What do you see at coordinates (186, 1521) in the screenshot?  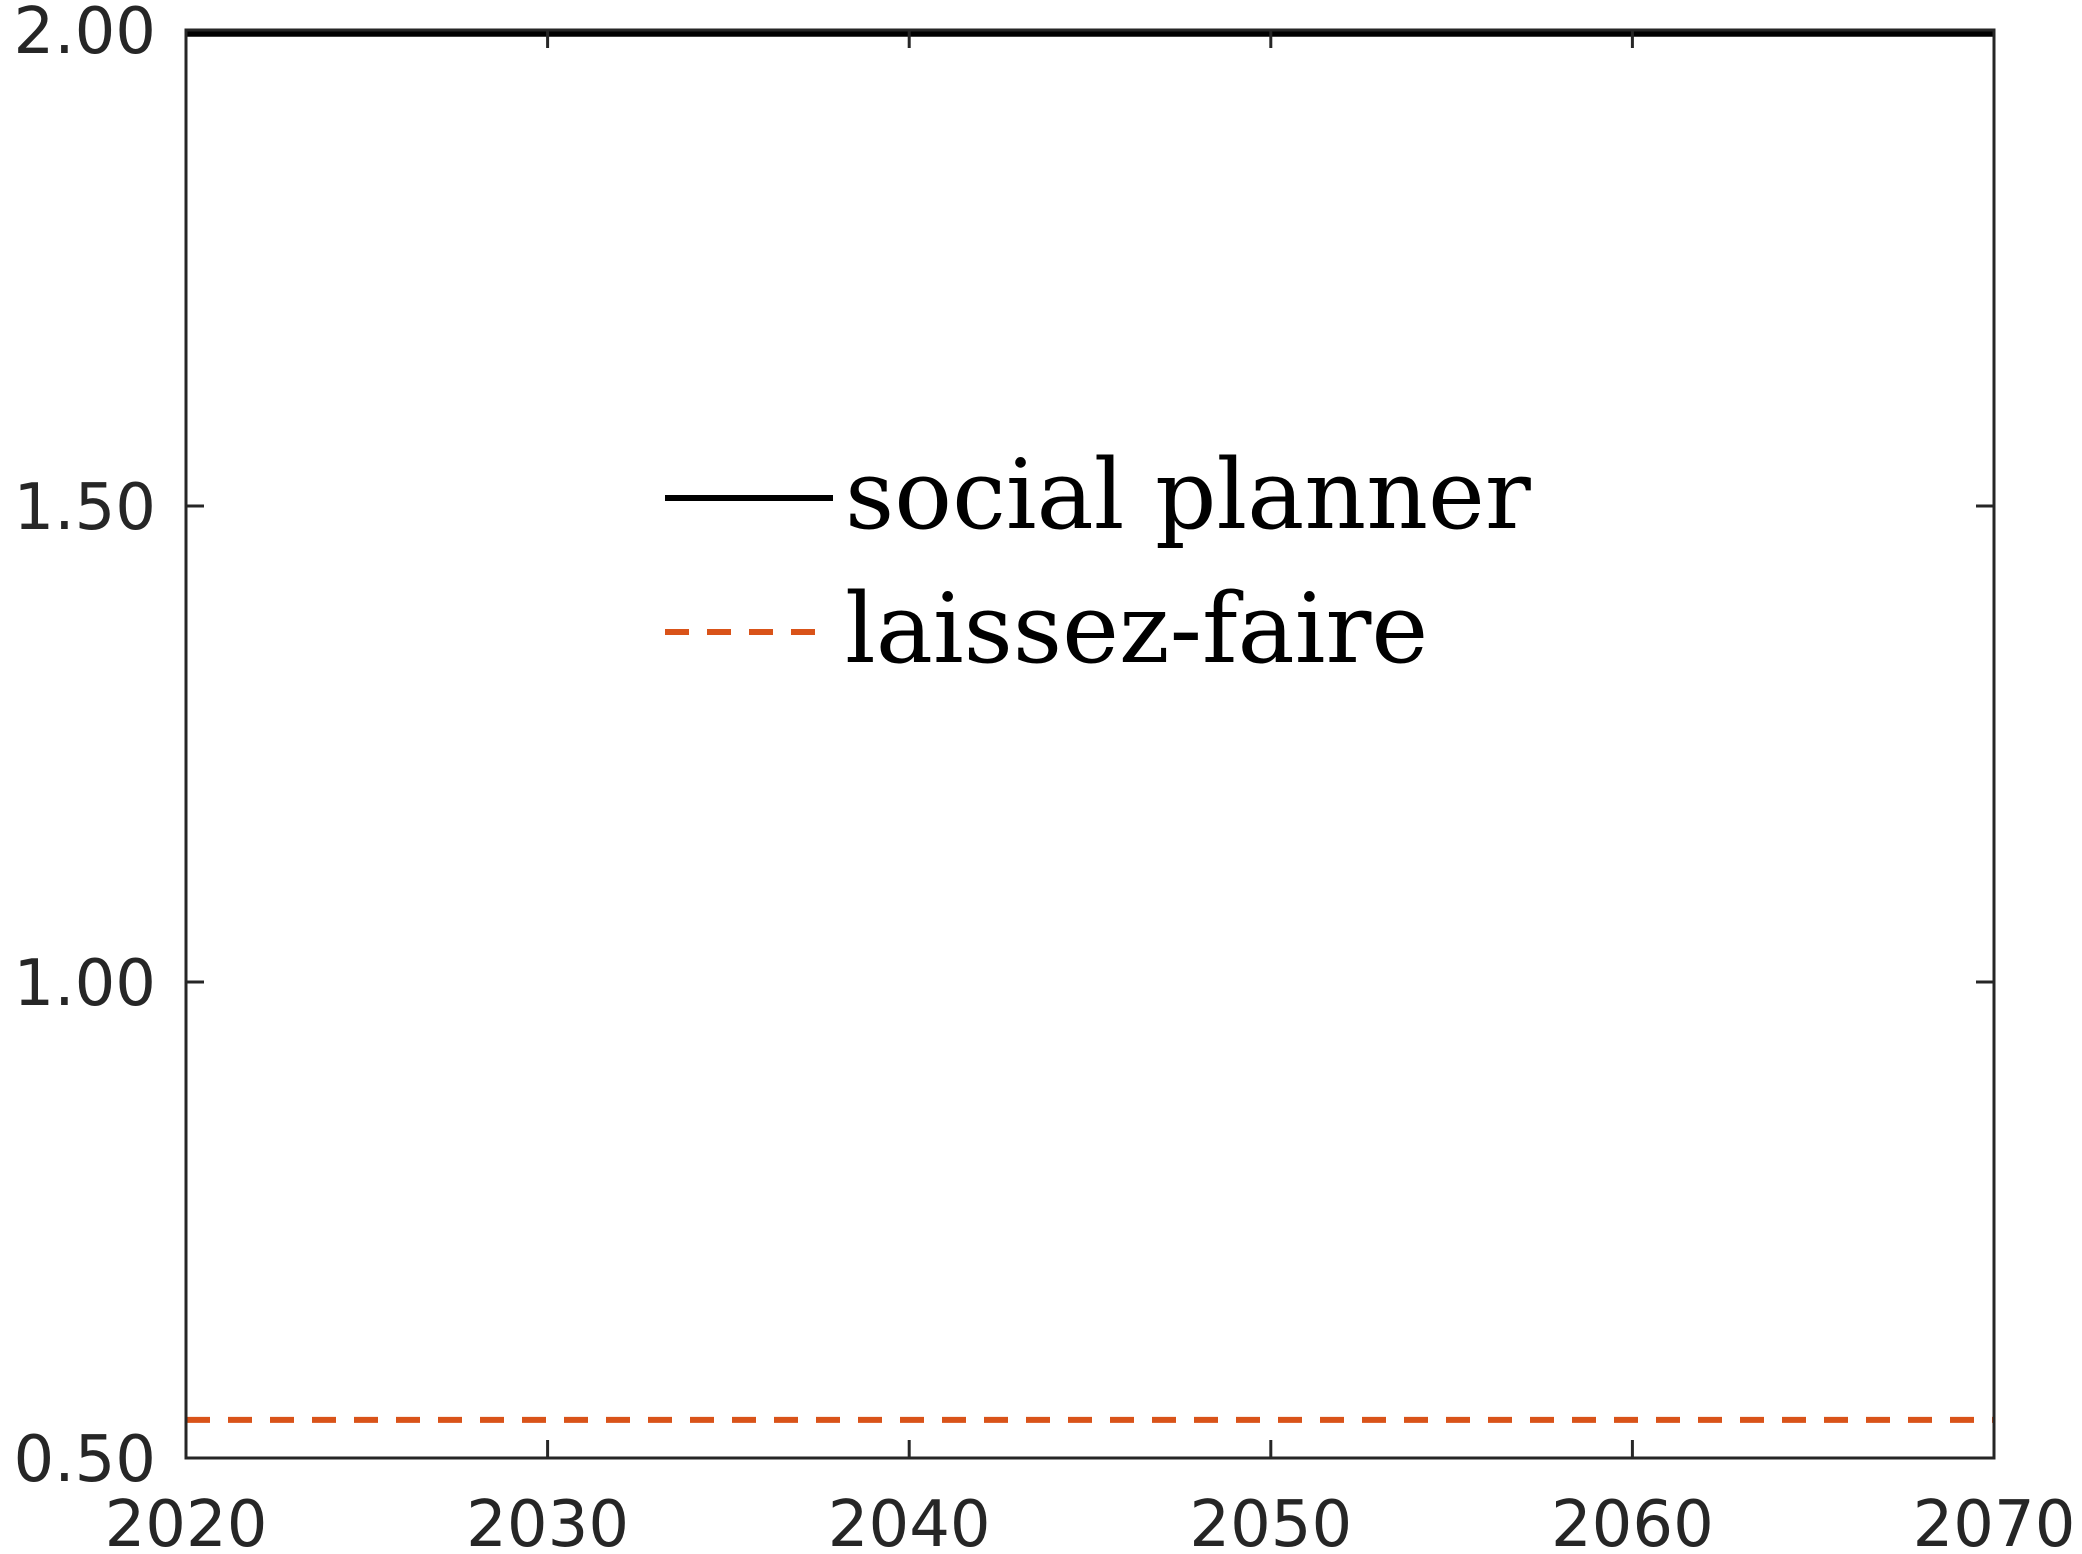 I see `x-tick-label: 2020` at bounding box center [186, 1521].